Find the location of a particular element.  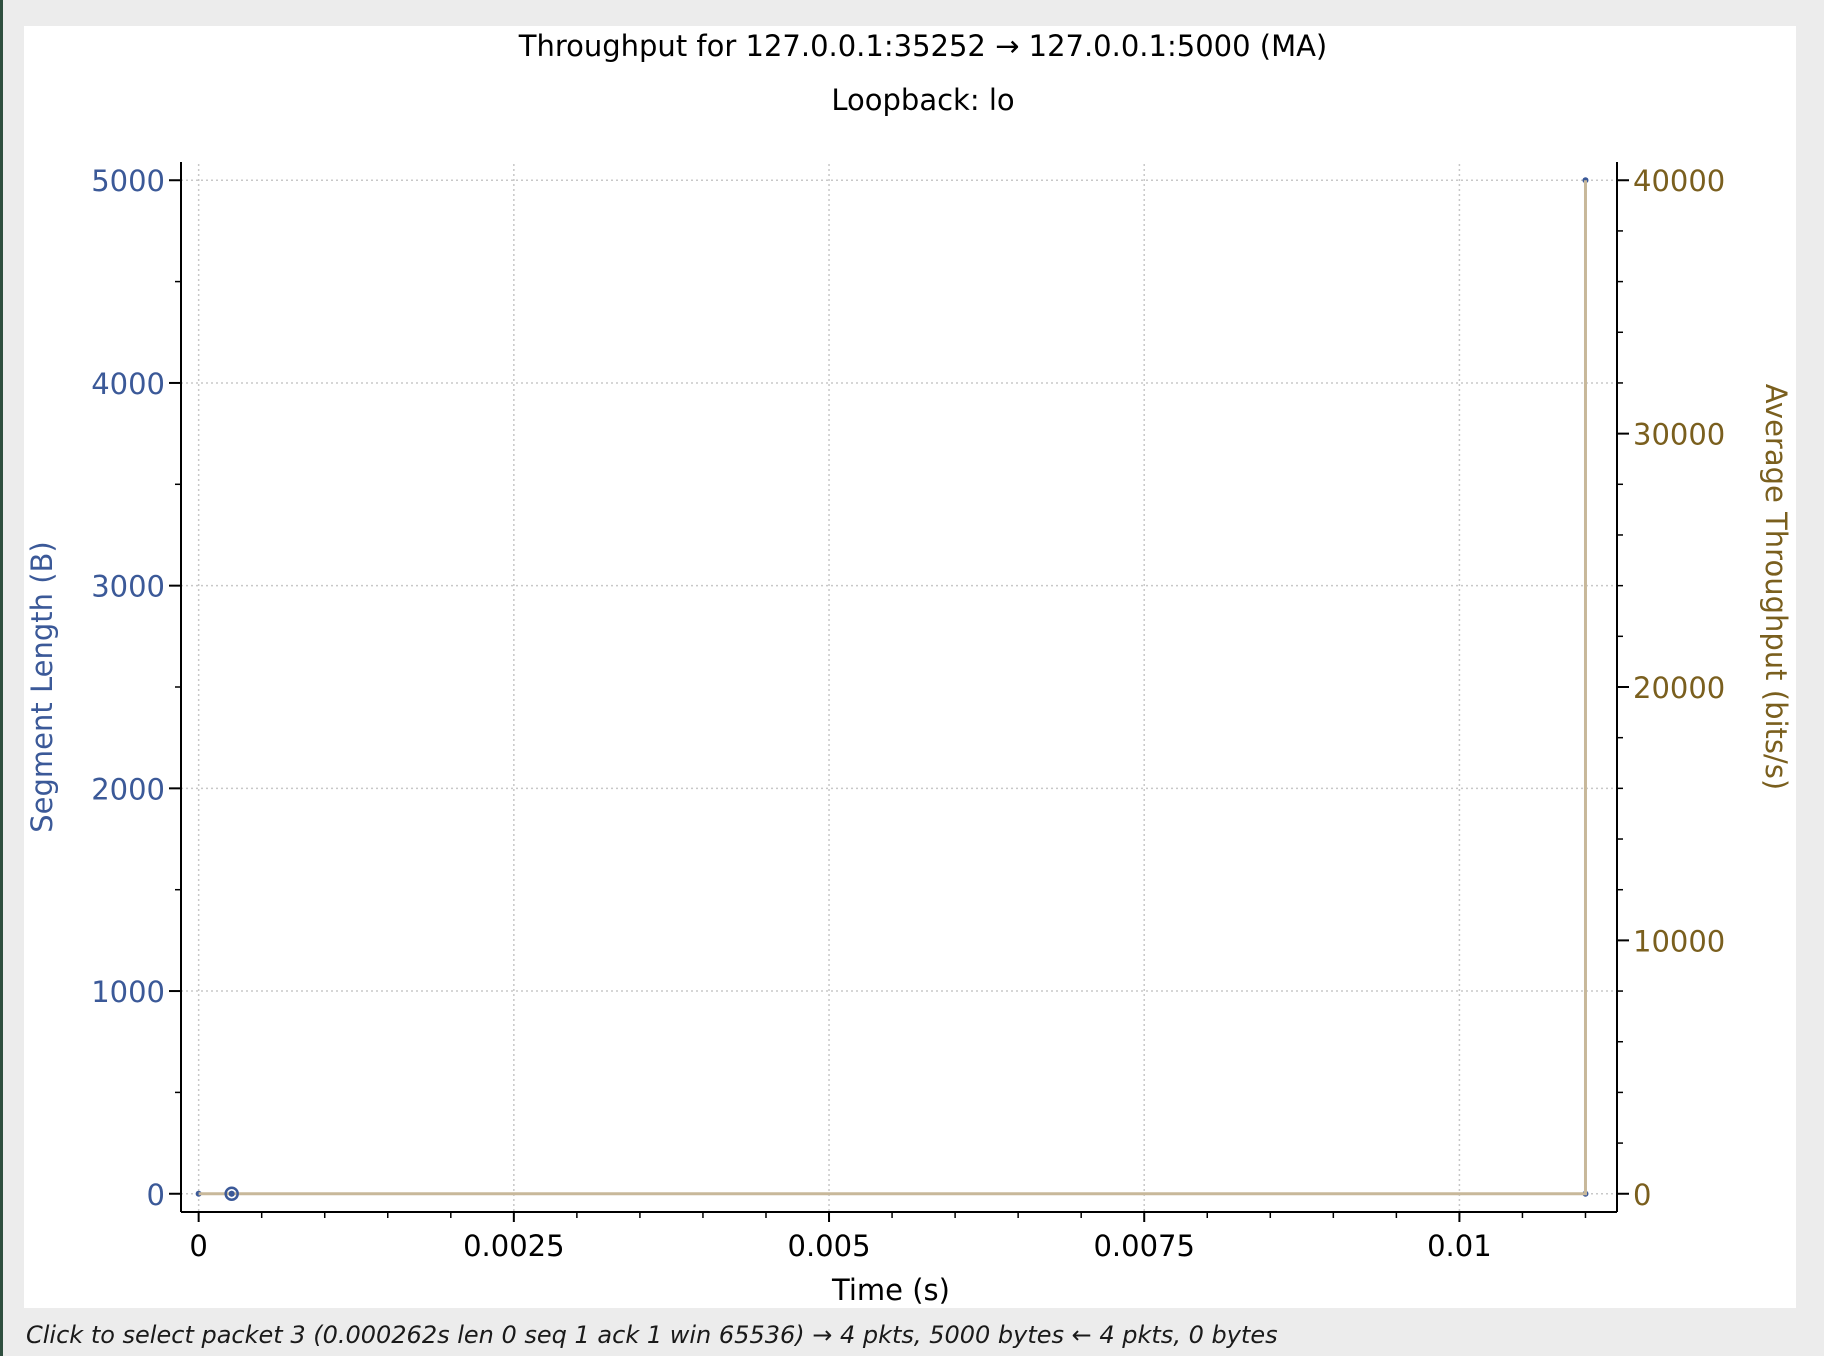

y-right-tick-label: 40000 is located at coordinates (1679, 181).